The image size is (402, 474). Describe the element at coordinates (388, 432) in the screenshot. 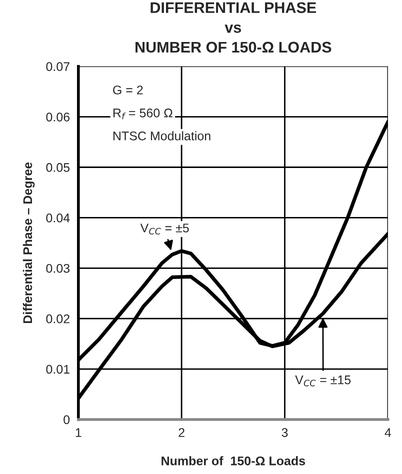

I see `x-tick-label: 4` at that location.